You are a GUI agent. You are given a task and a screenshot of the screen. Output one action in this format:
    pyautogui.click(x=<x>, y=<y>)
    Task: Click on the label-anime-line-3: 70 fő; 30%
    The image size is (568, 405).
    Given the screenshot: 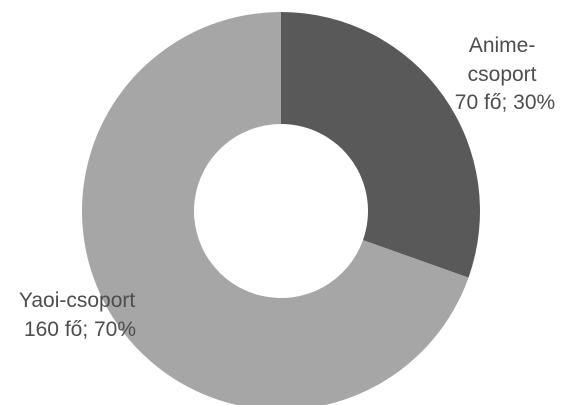 What is the action you would take?
    pyautogui.click(x=505, y=102)
    